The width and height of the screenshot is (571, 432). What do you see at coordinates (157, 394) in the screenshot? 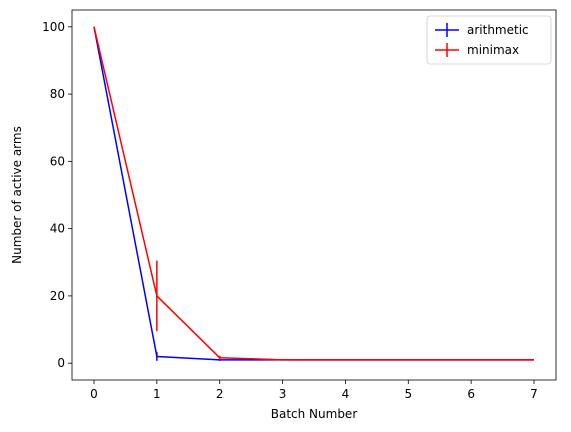
I see `x-tick-label: 1` at bounding box center [157, 394].